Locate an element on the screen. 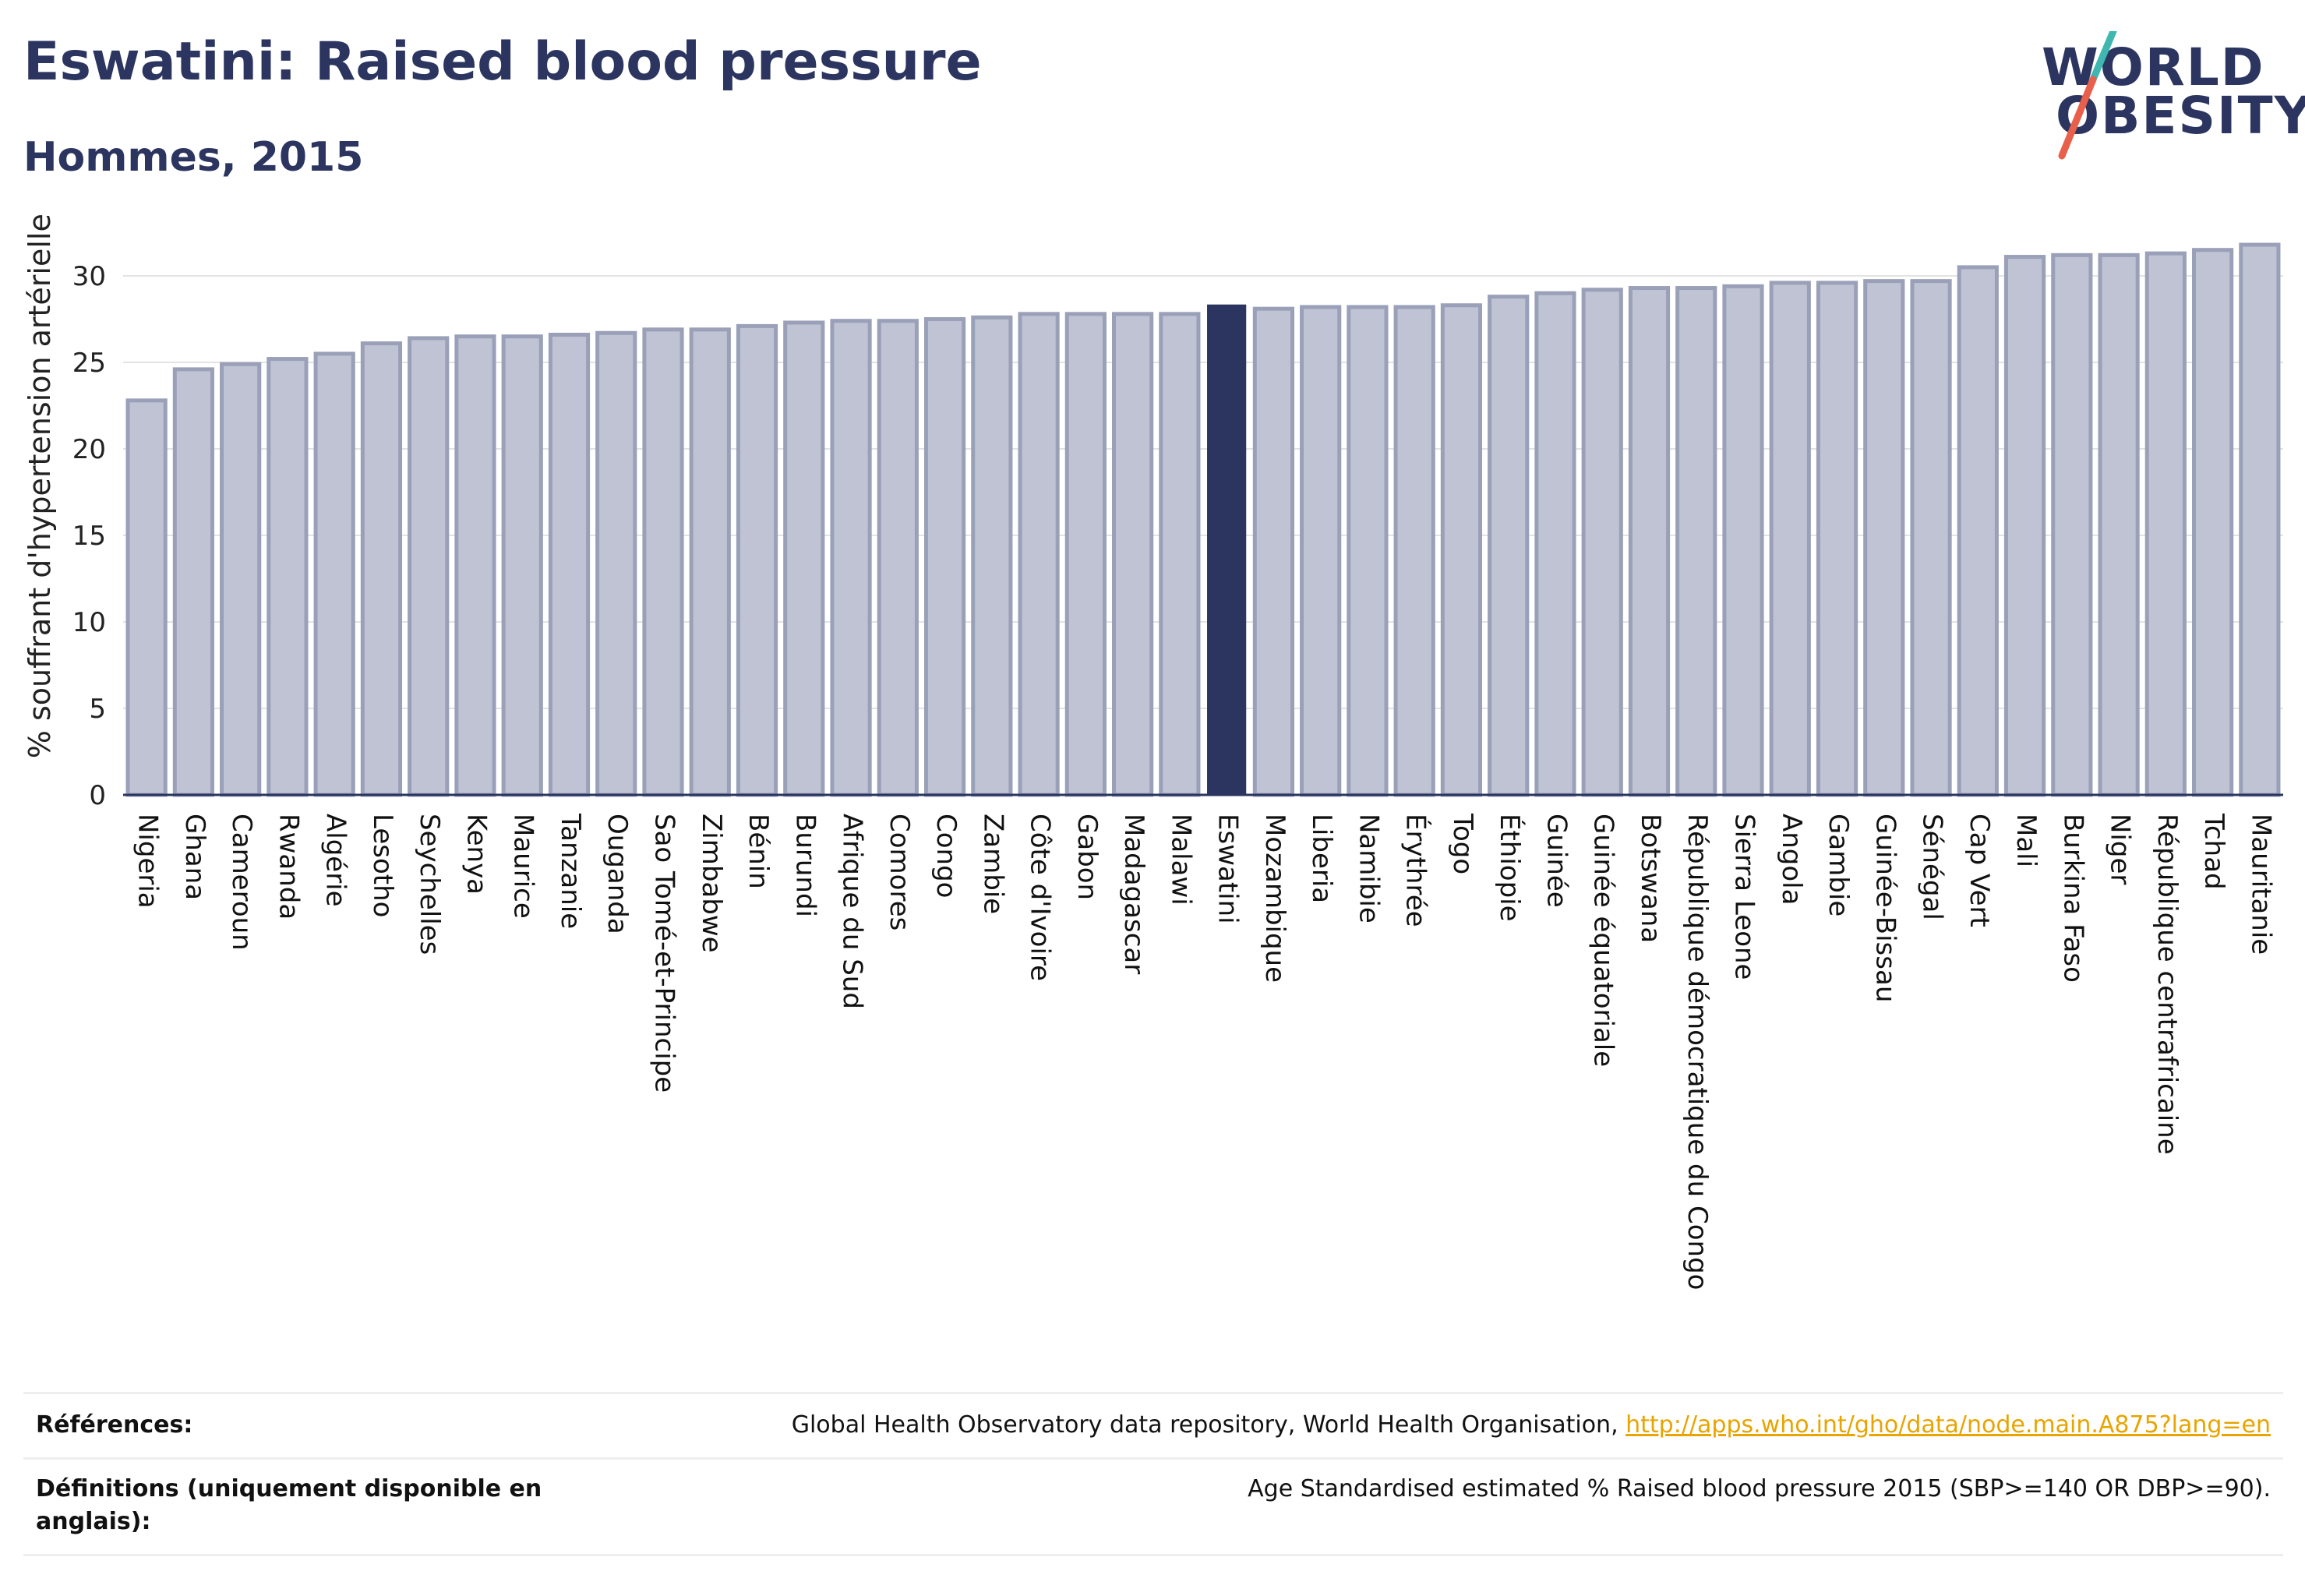 This screenshot has width=2305, height=1596. x-category-label: Namibie is located at coordinates (1368, 868).